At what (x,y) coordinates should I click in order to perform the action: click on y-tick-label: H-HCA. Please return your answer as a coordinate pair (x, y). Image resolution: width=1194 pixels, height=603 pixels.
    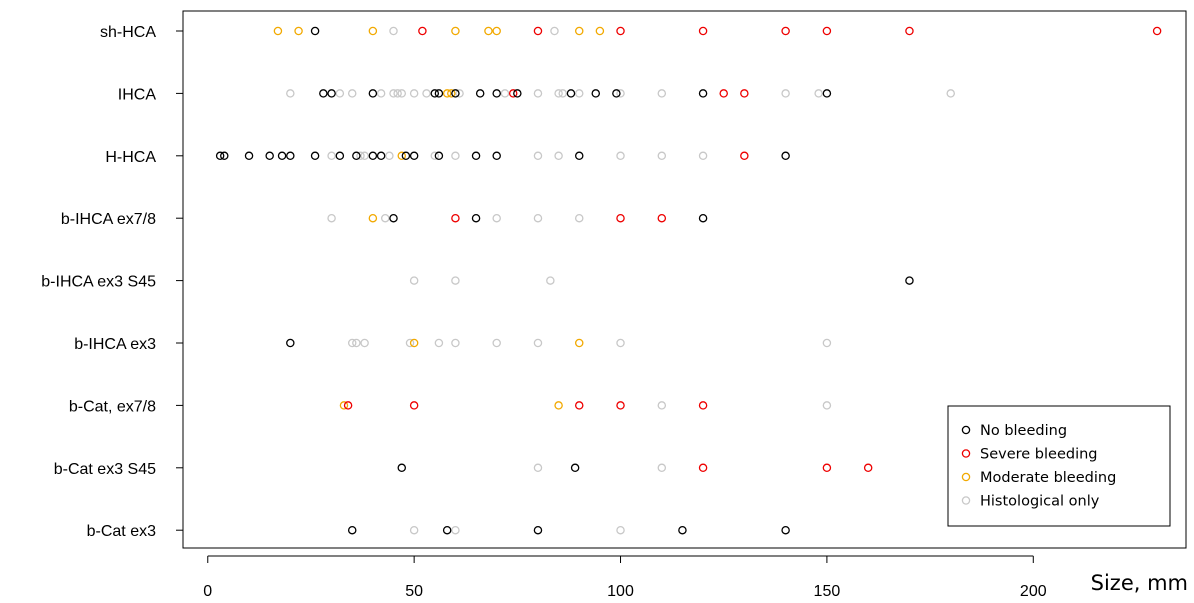
    Looking at the image, I should click on (130, 157).